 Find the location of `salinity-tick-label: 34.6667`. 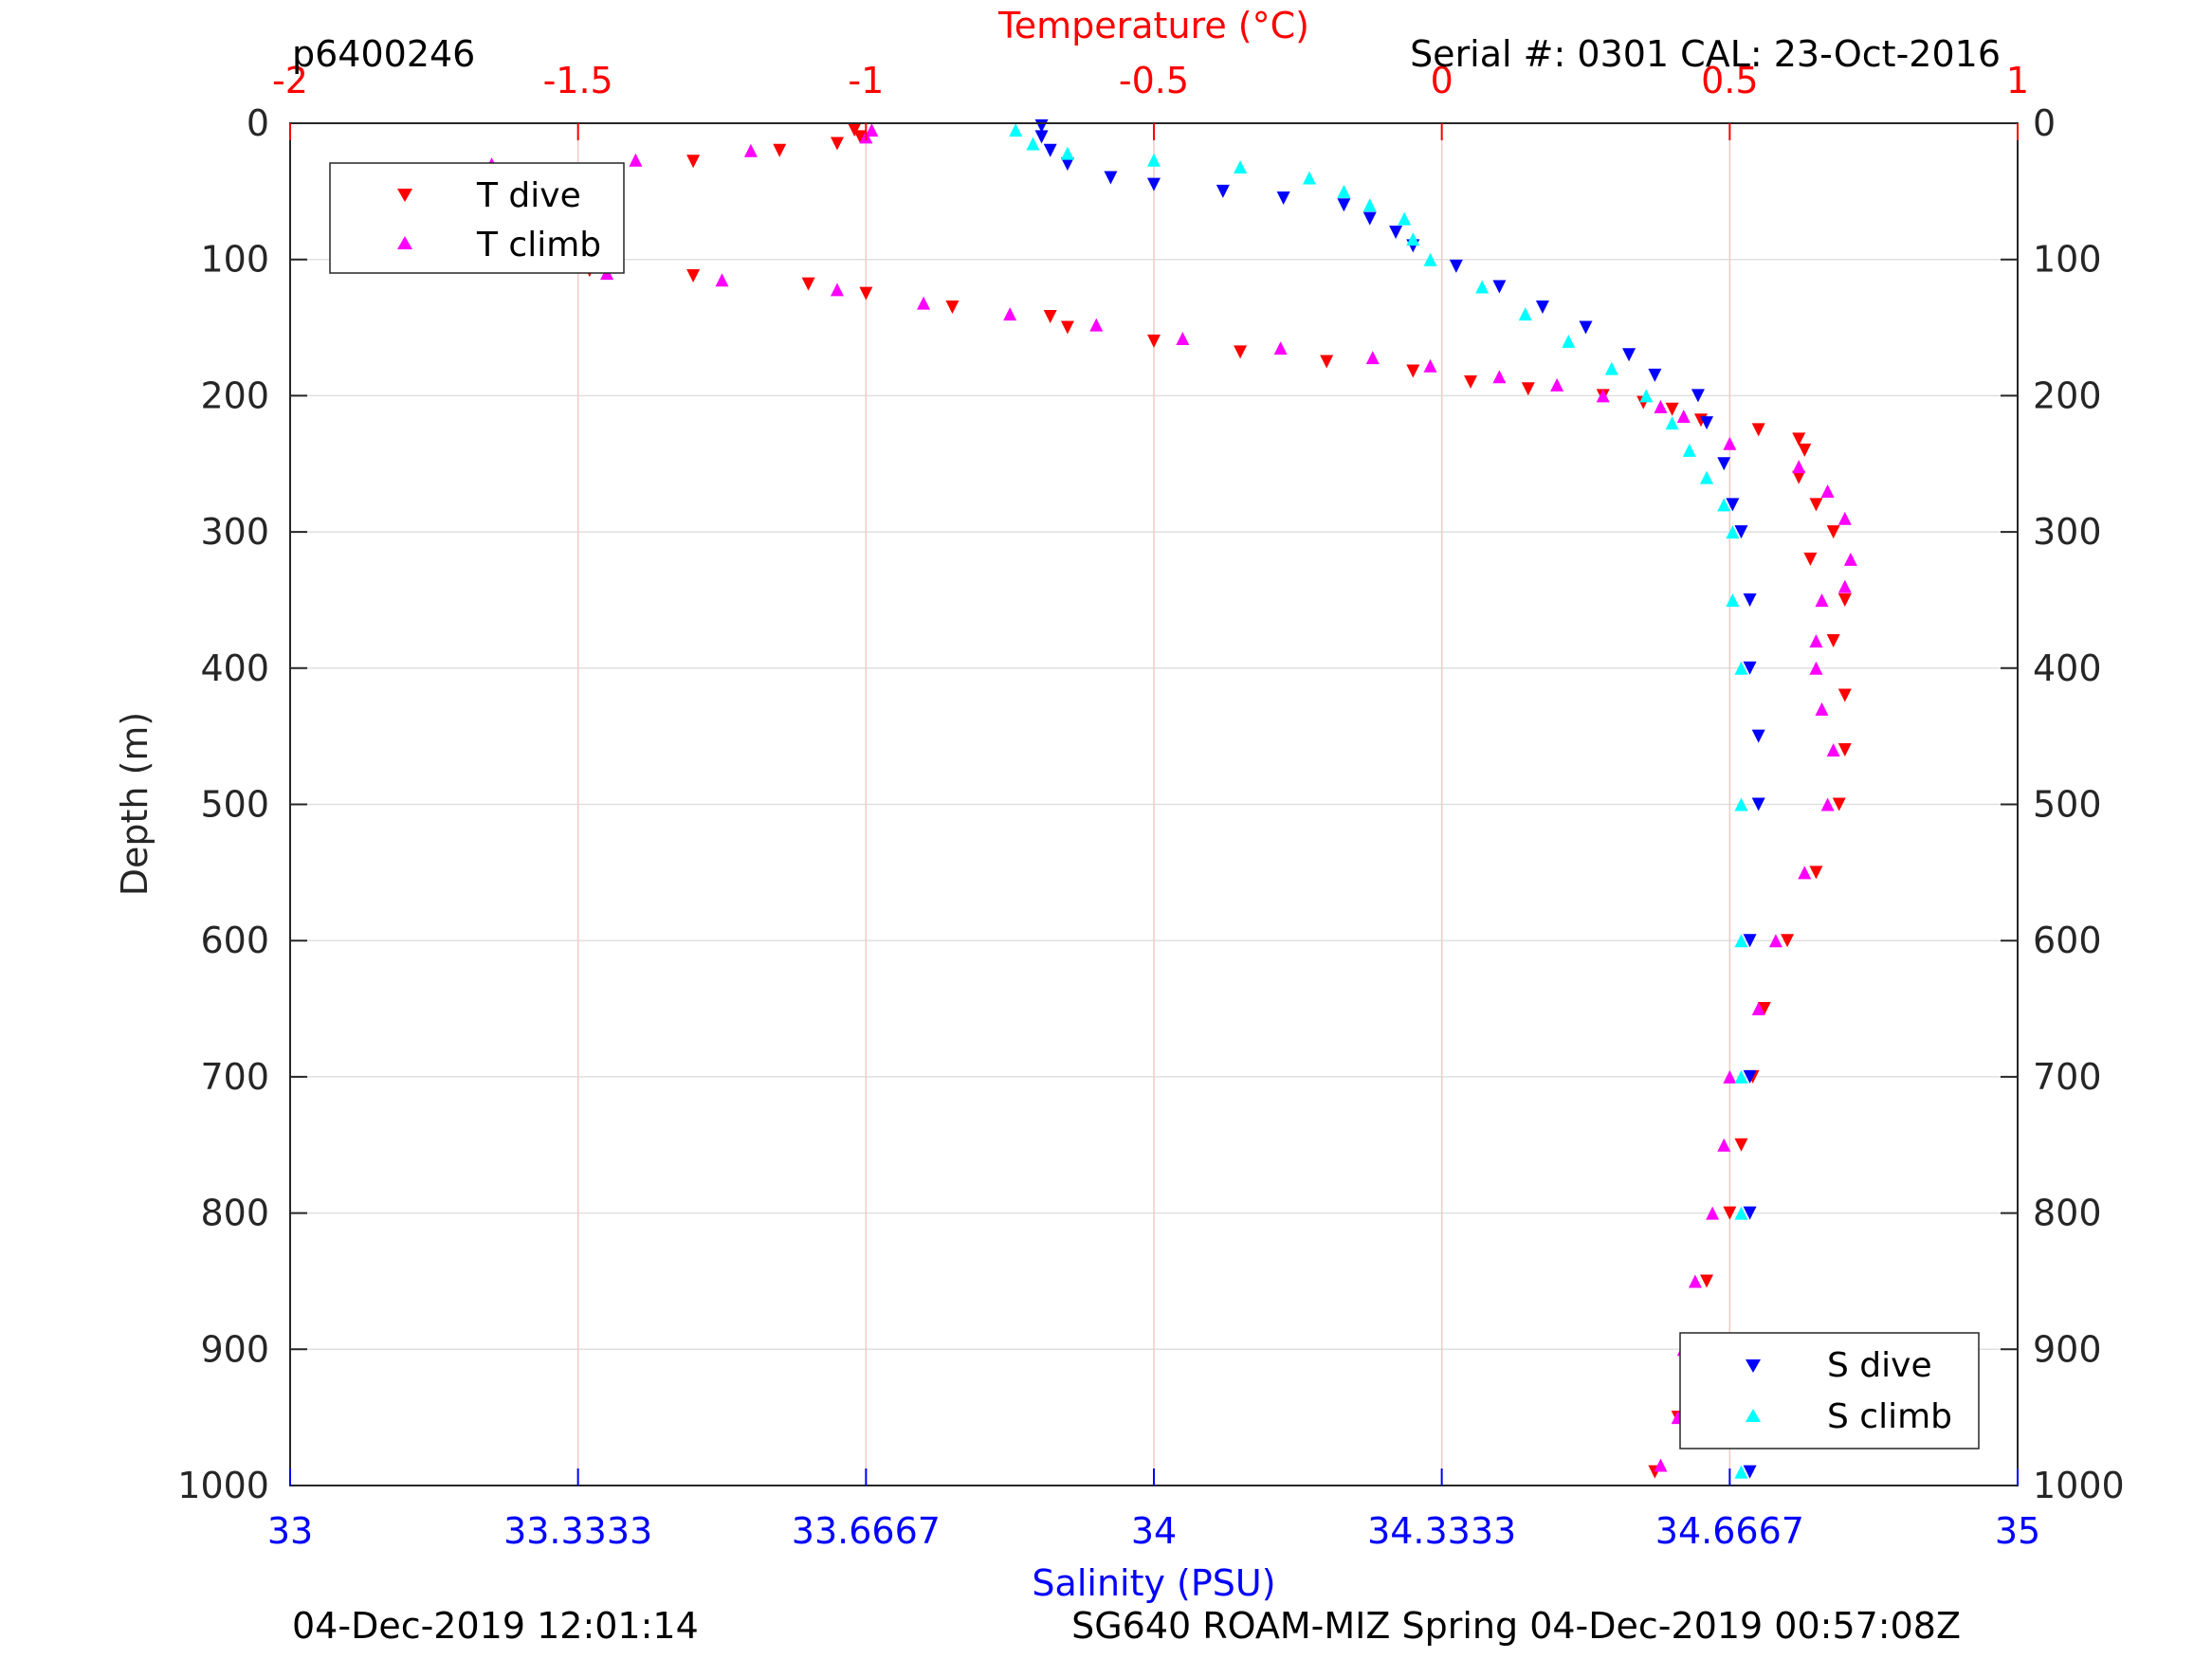

salinity-tick-label: 34.6667 is located at coordinates (1729, 1531).